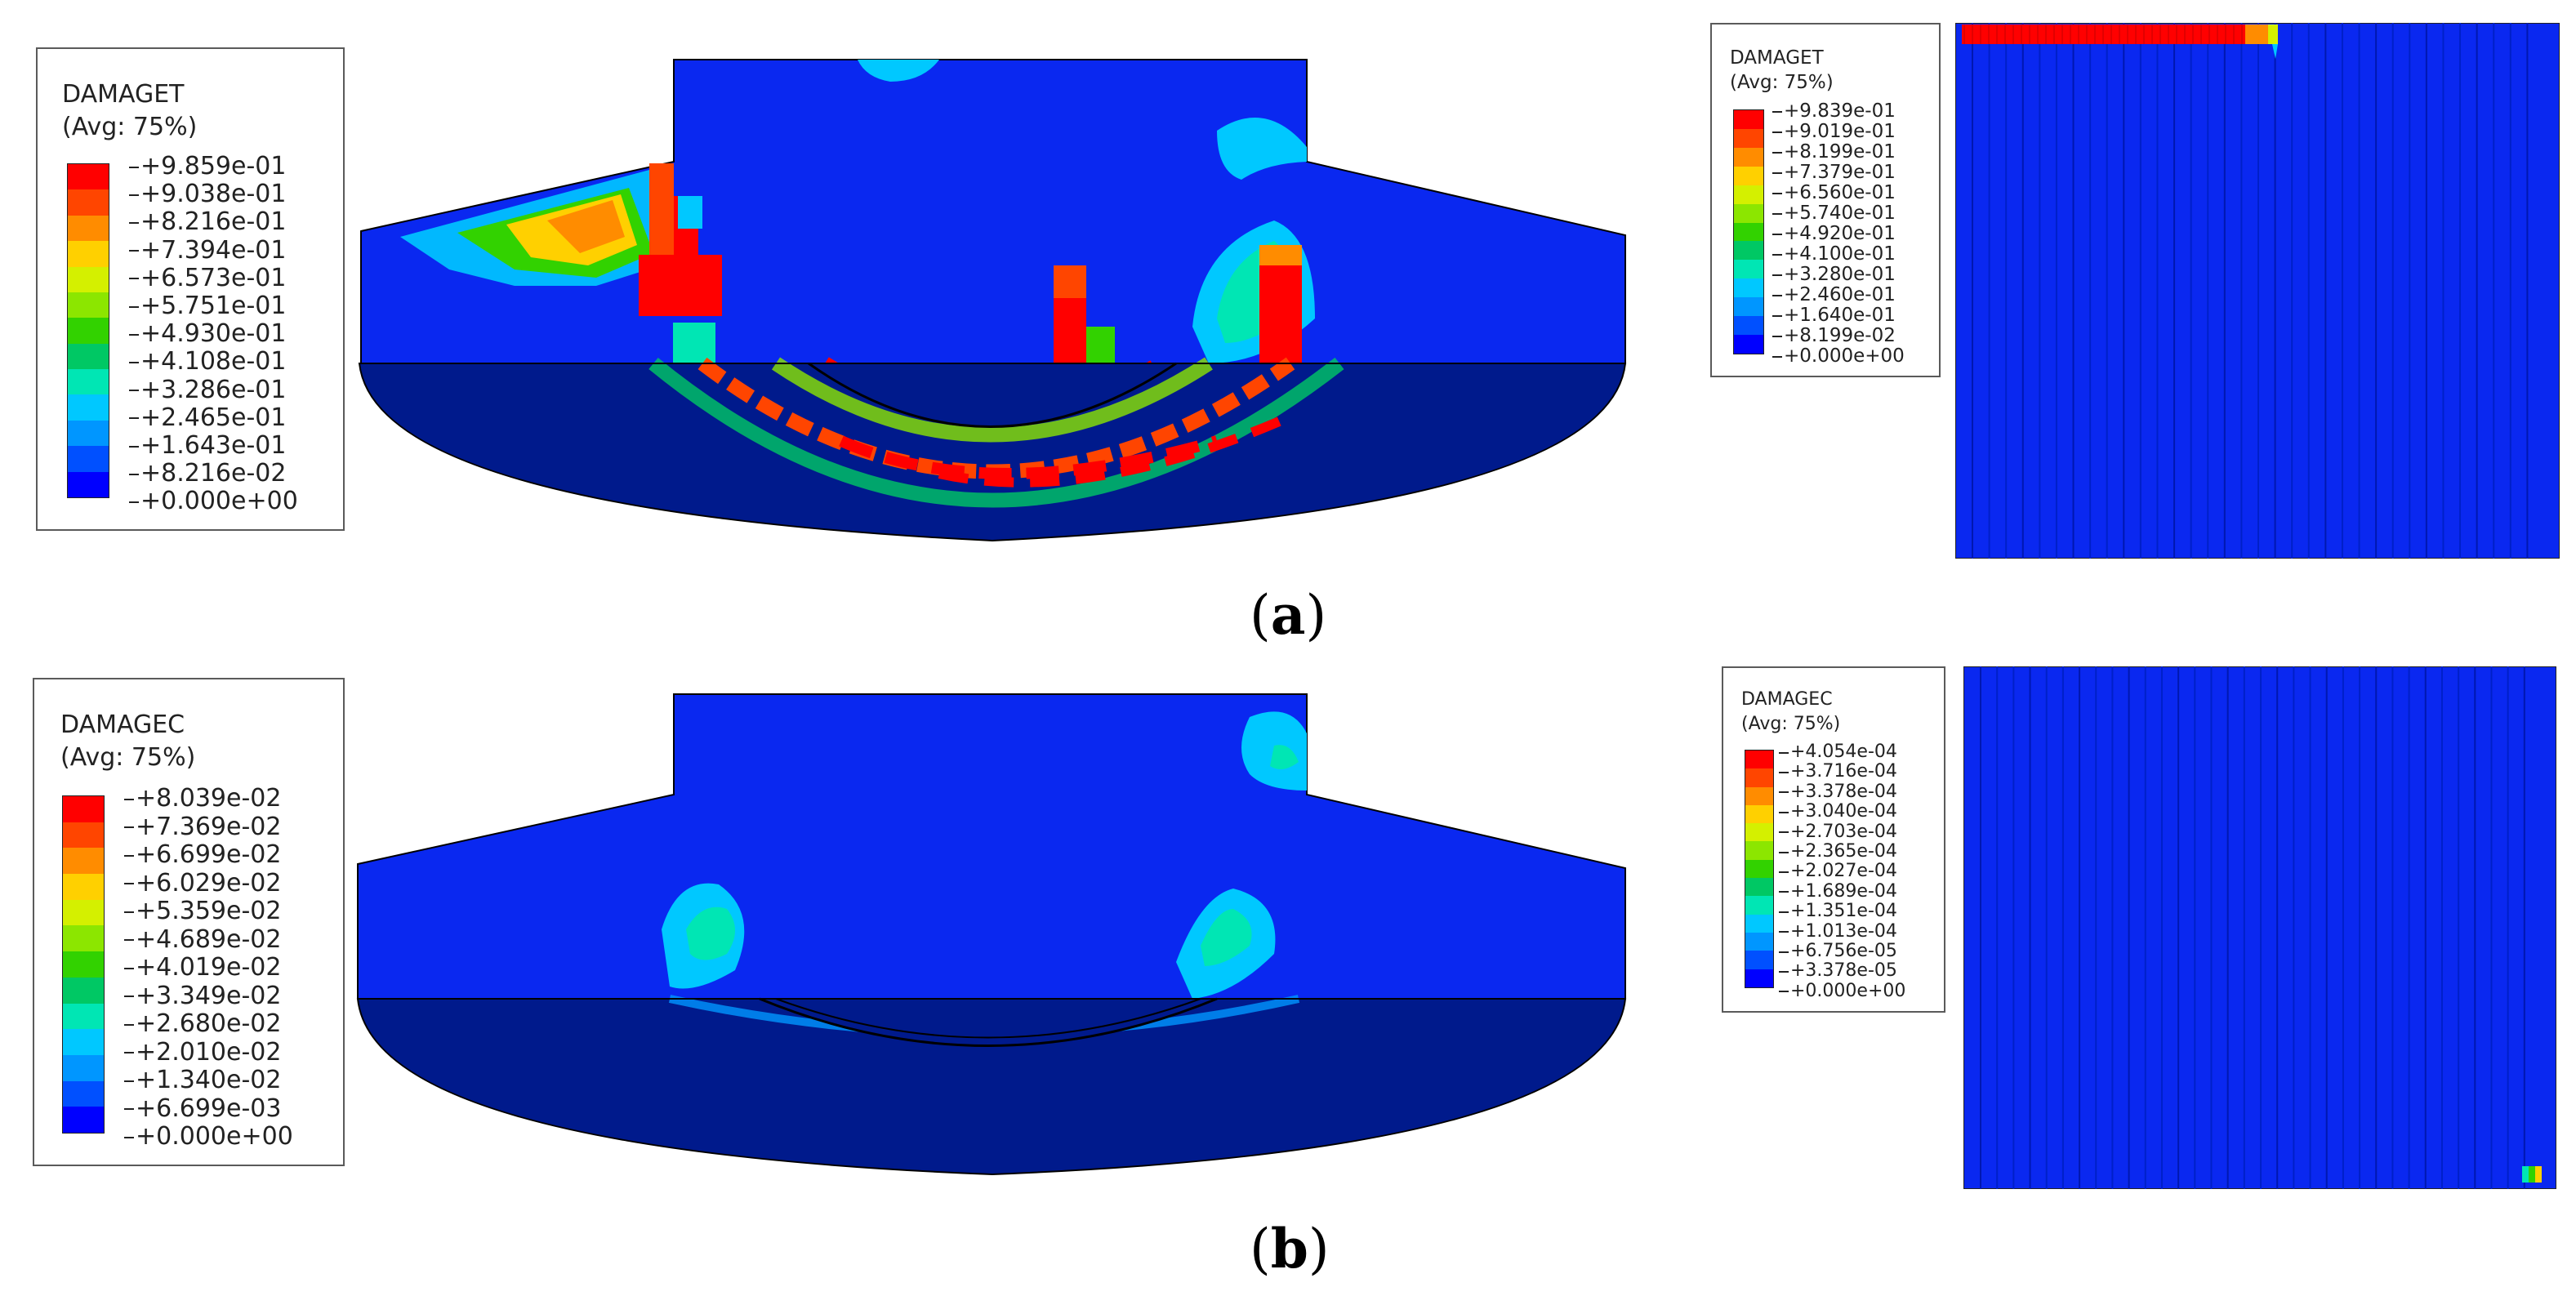 The image size is (2576, 1314). Describe the element at coordinates (207, 361) in the screenshot. I see `legend-value: +4.108e-01` at that location.